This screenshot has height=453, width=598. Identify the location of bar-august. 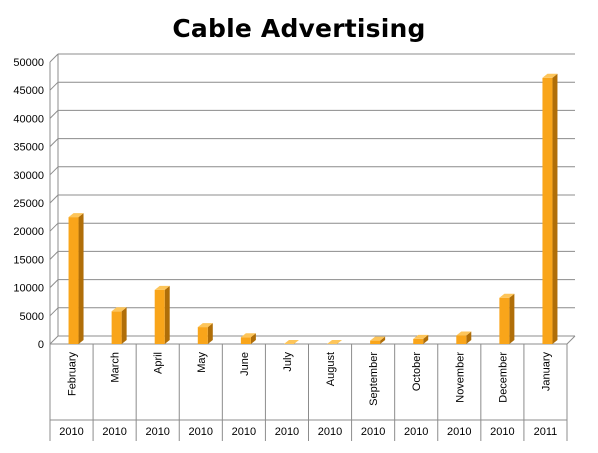
(335, 342).